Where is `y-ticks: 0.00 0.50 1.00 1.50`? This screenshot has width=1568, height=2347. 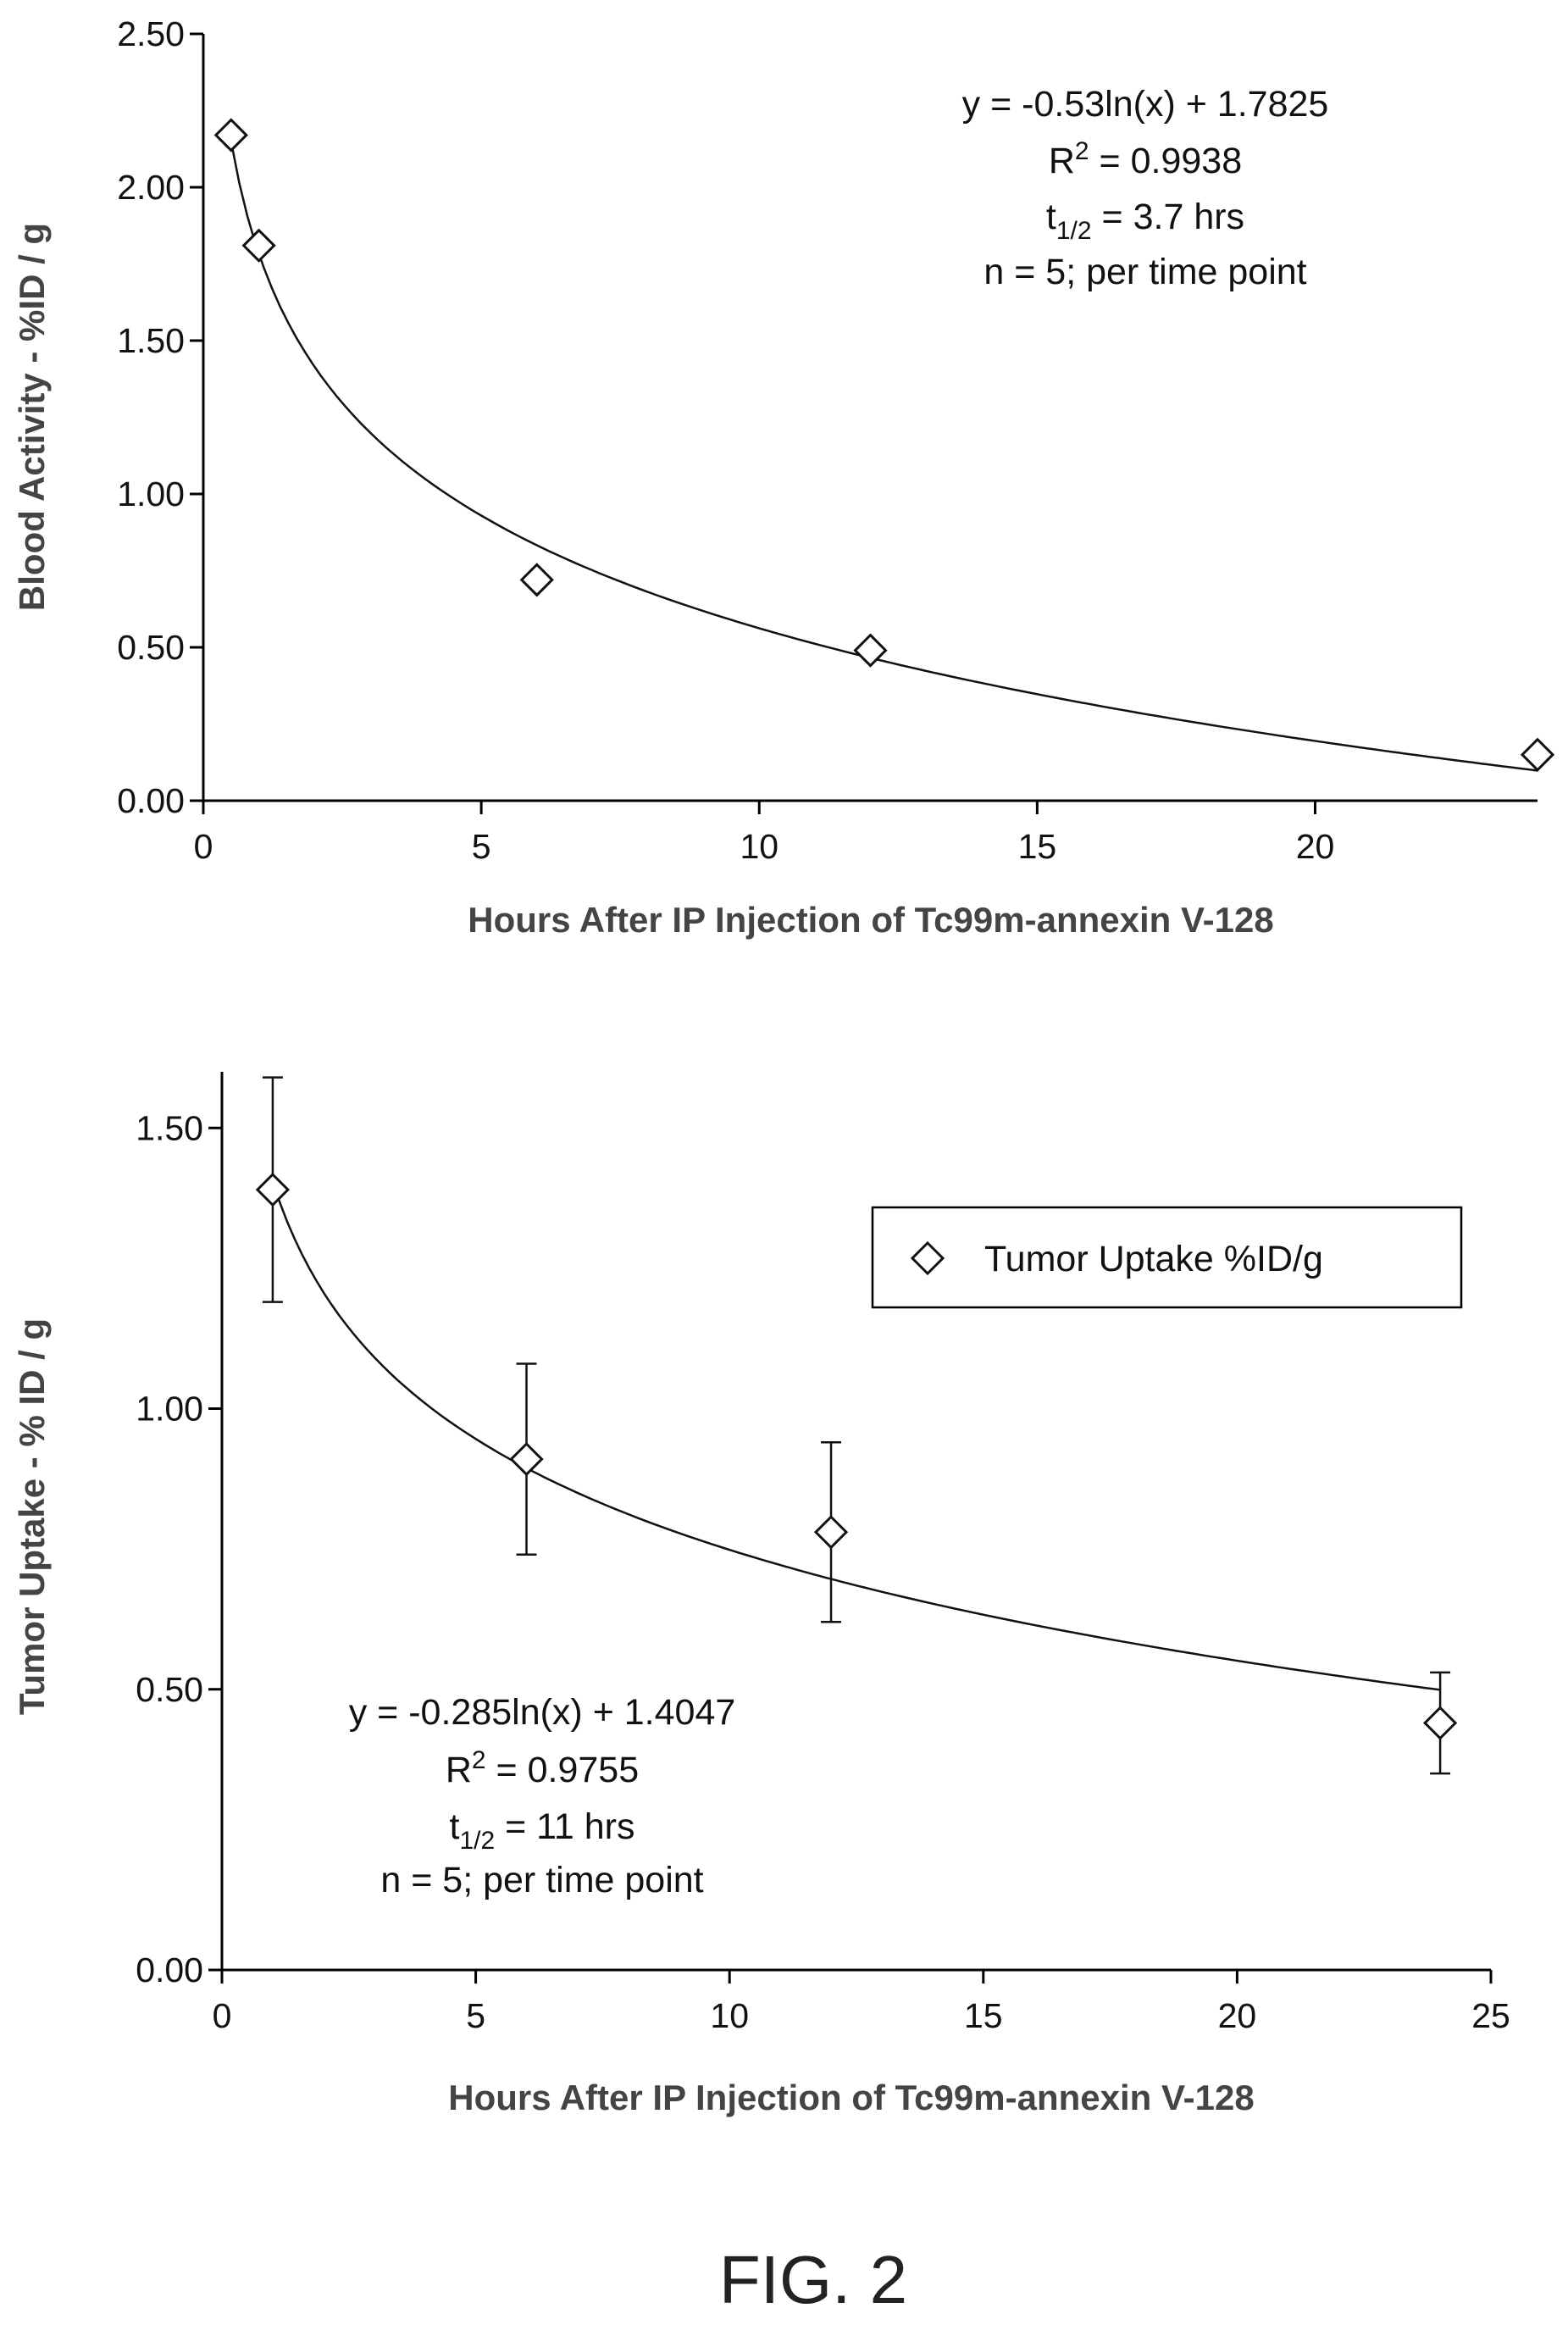
y-ticks: 0.00 0.50 1.00 1.50 is located at coordinates (179, 1549).